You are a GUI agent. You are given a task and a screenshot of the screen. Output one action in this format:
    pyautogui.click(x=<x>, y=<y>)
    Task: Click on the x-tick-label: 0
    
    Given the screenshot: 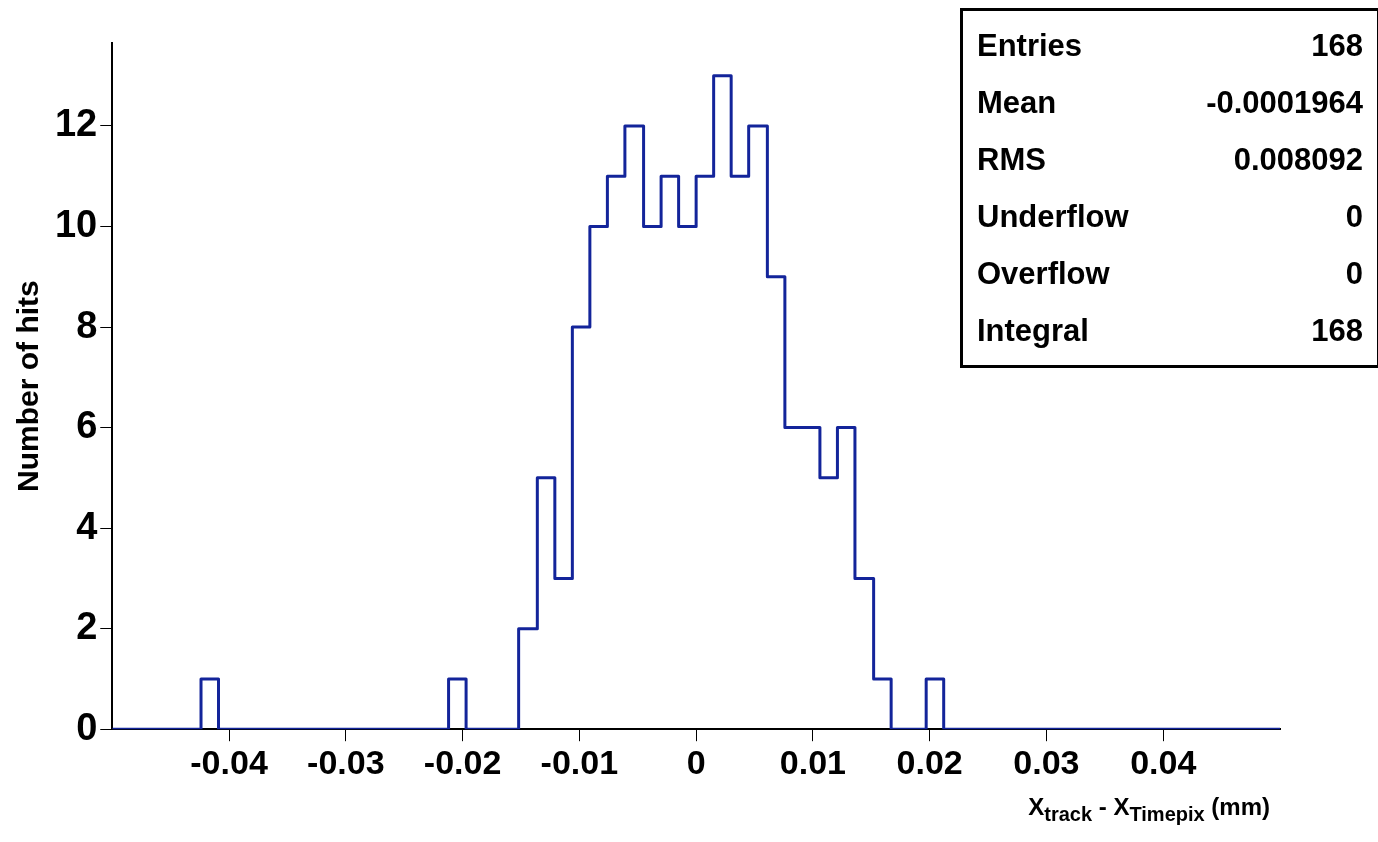 What is the action you would take?
    pyautogui.click(x=696, y=761)
    